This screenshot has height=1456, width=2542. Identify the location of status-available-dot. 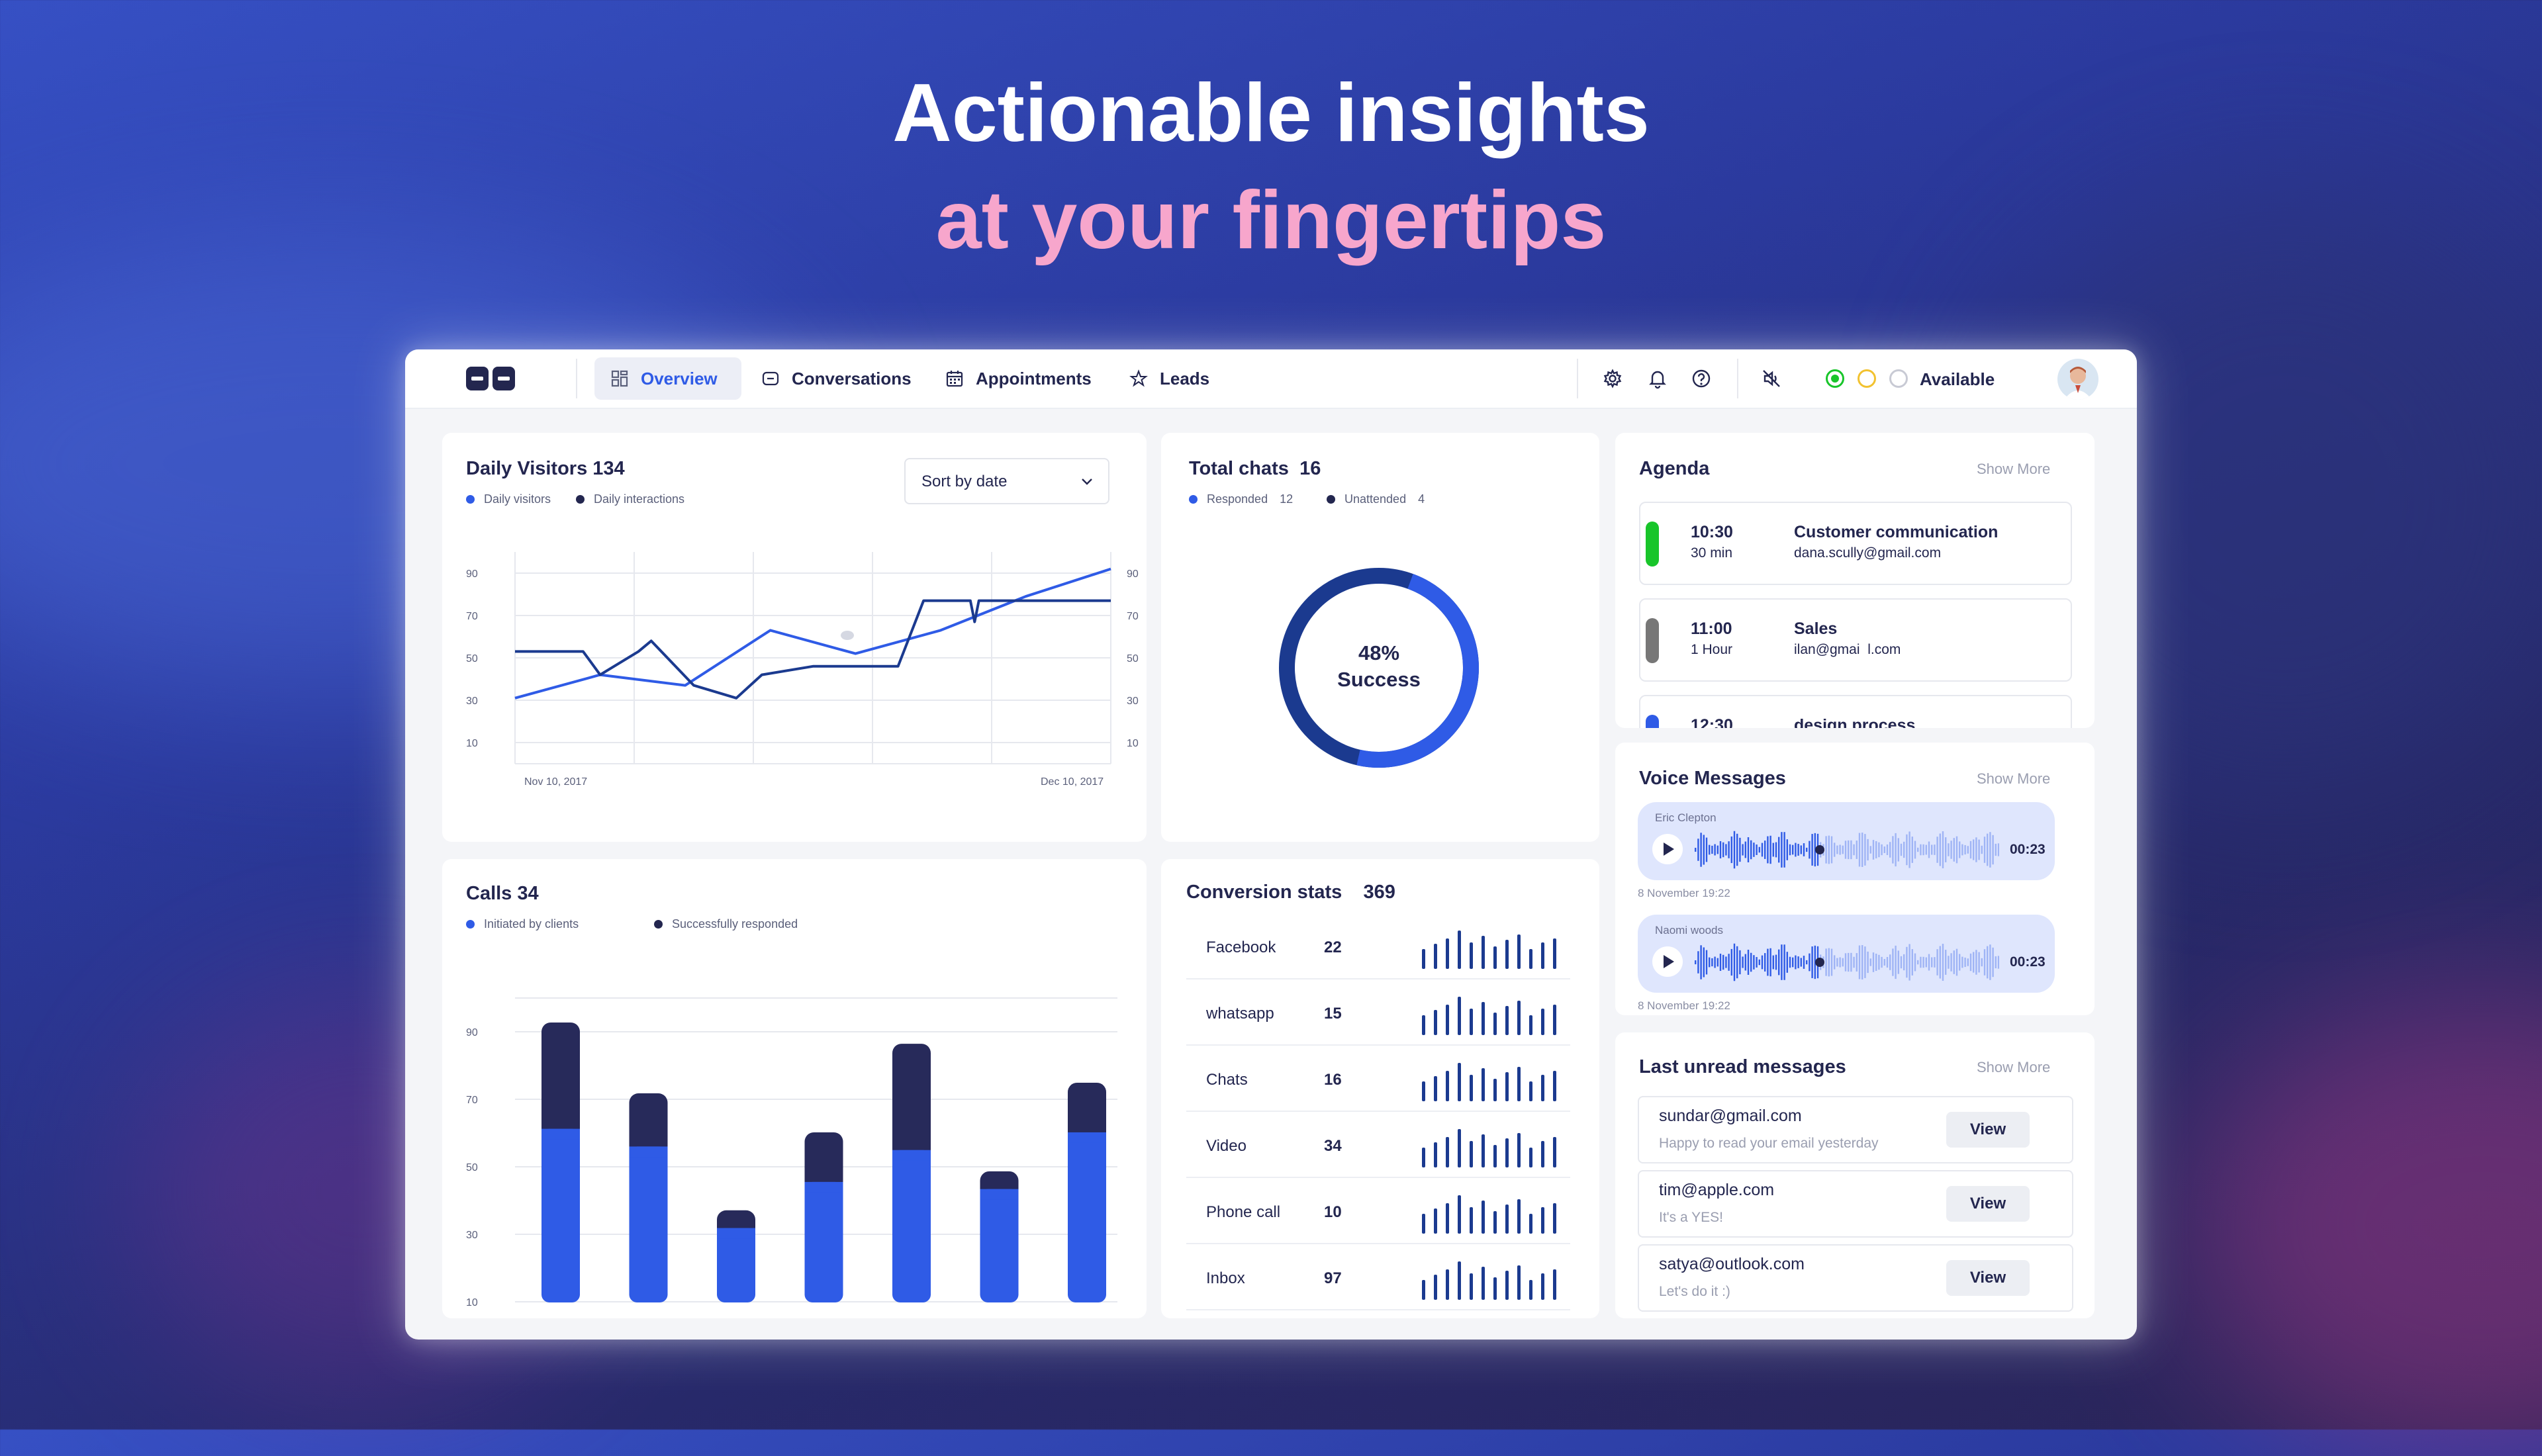
(1835, 378).